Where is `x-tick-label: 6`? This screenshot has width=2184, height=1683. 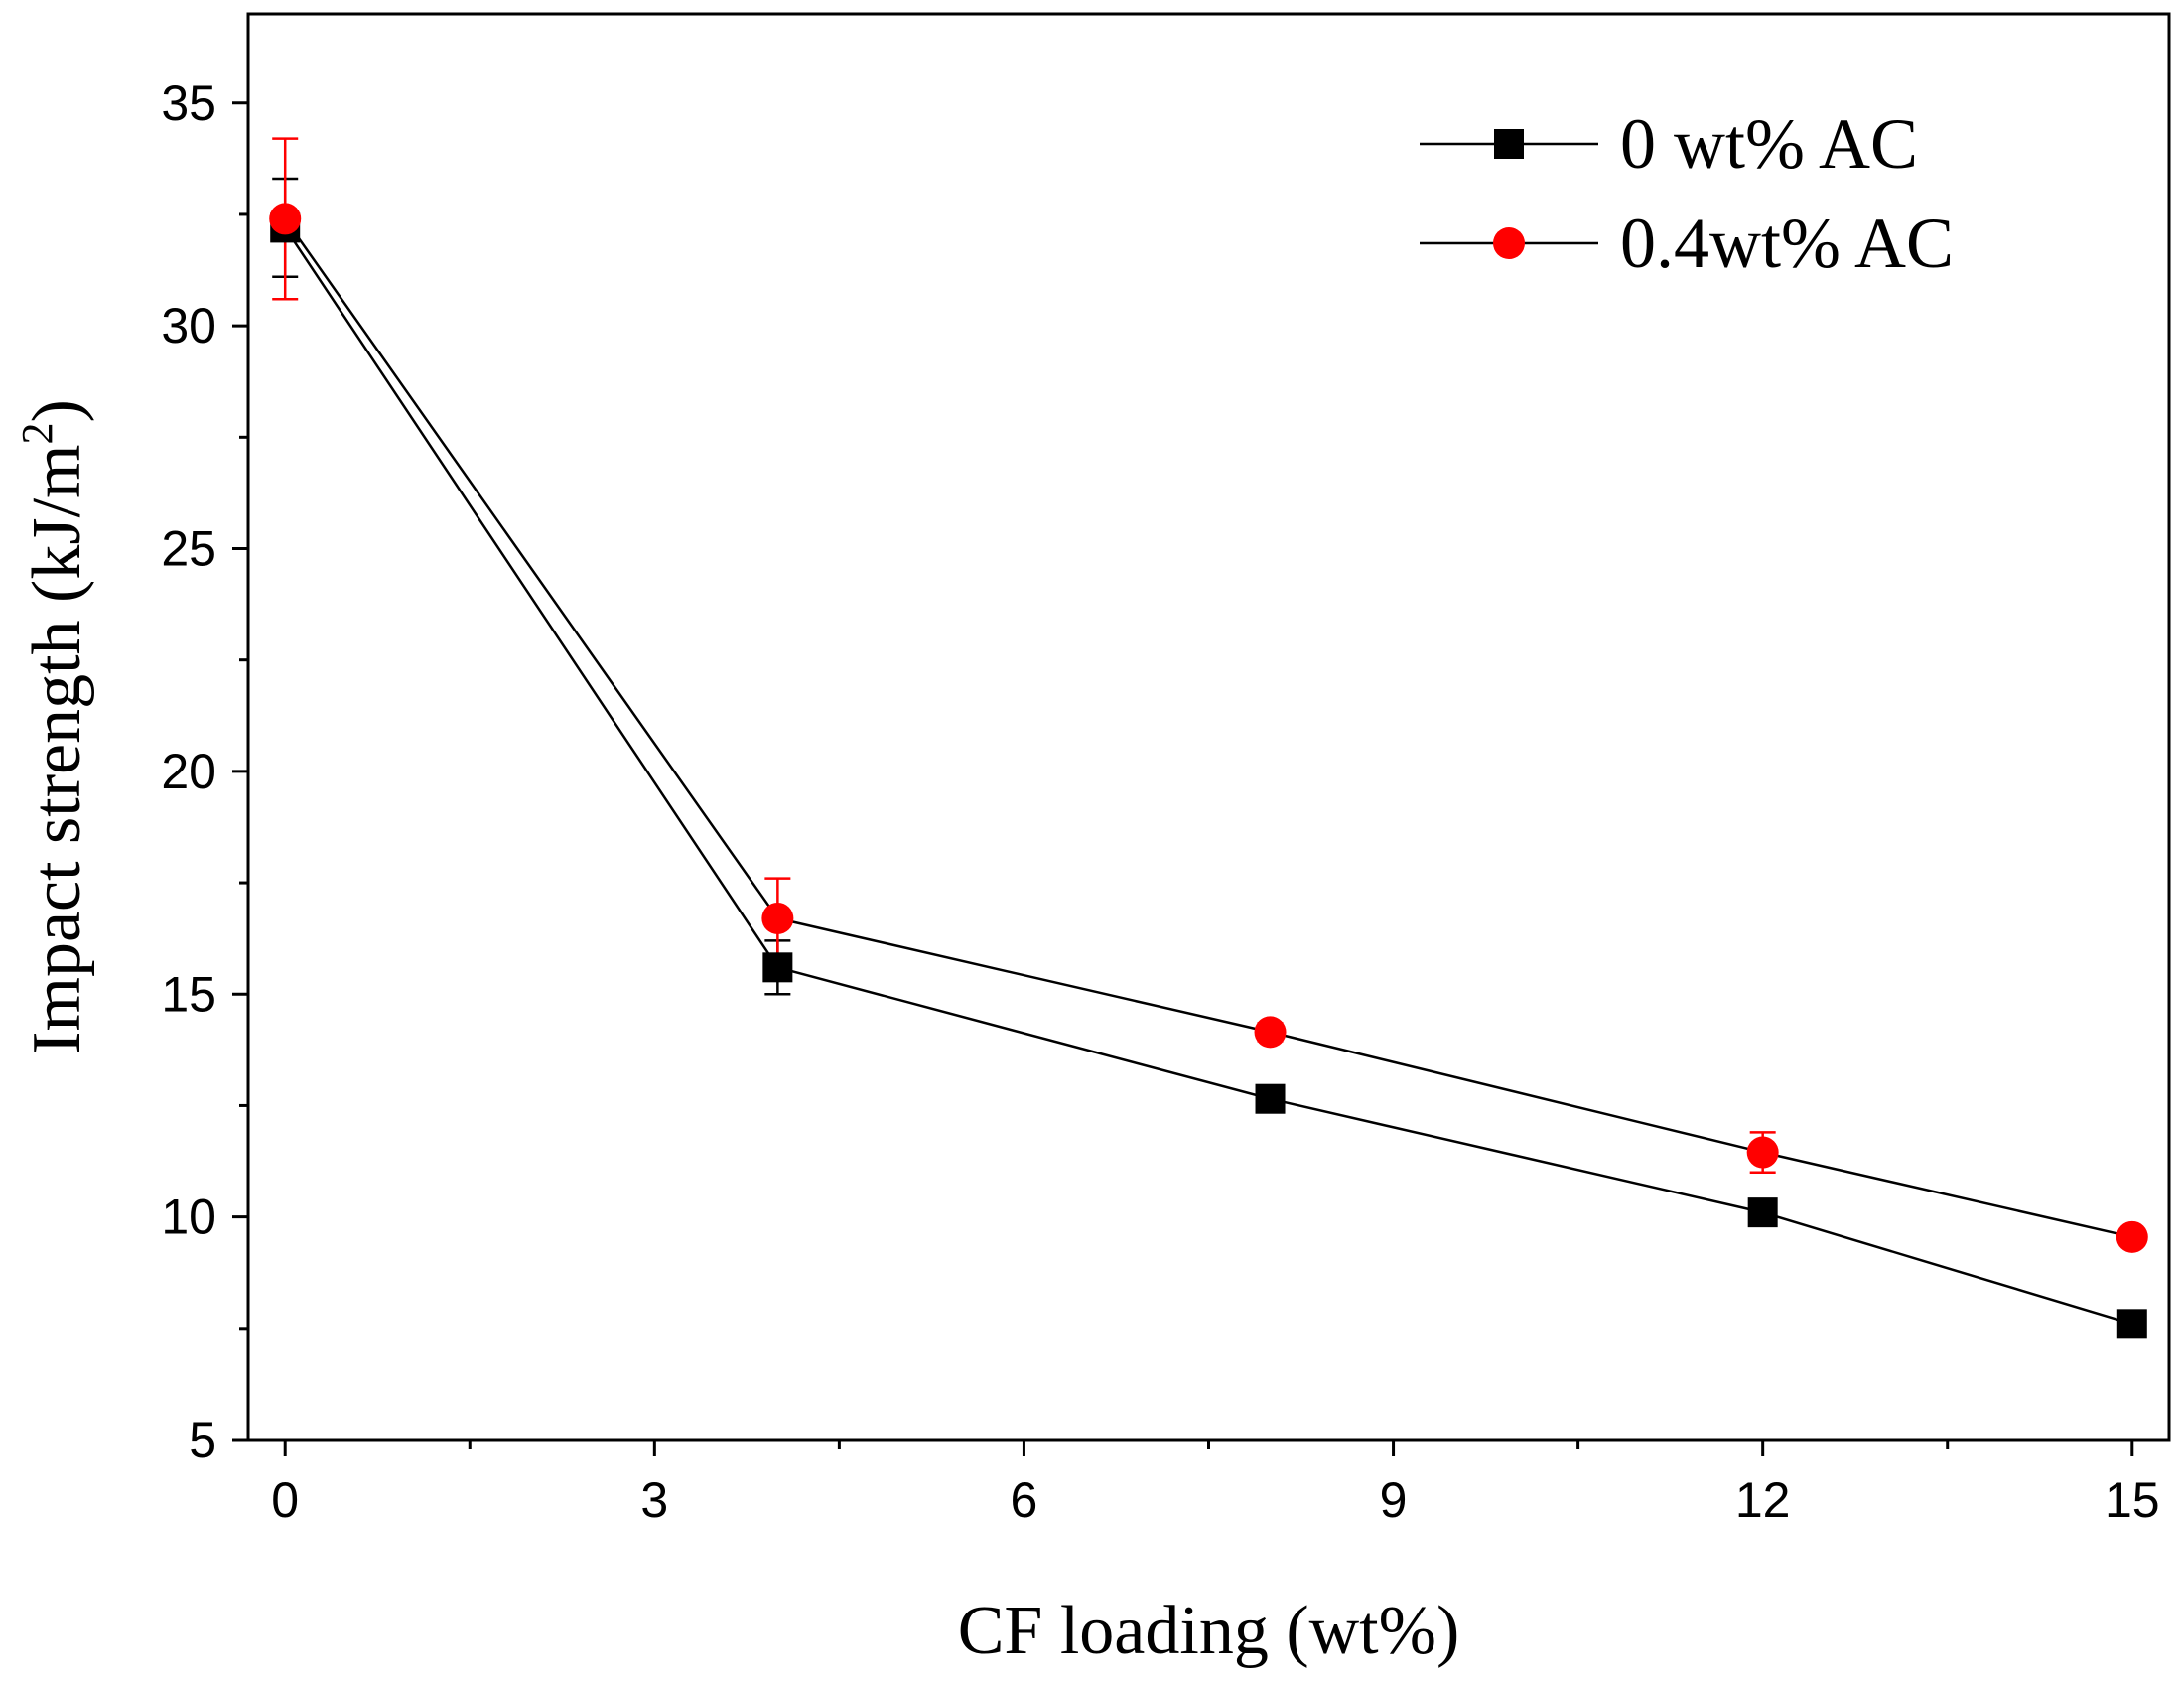 x-tick-label: 6 is located at coordinates (1024, 1500).